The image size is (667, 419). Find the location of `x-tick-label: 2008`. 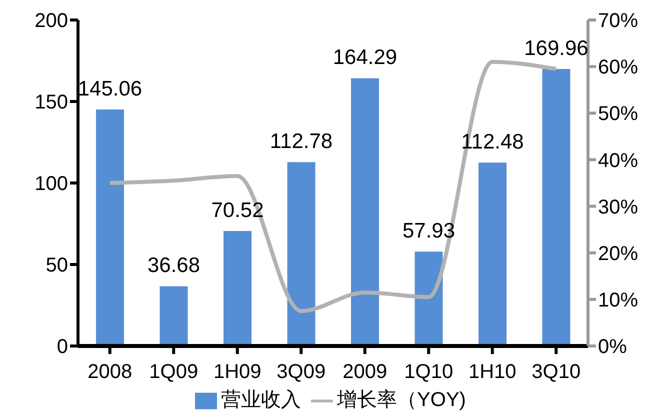

x-tick-label: 2008 is located at coordinates (110, 372).